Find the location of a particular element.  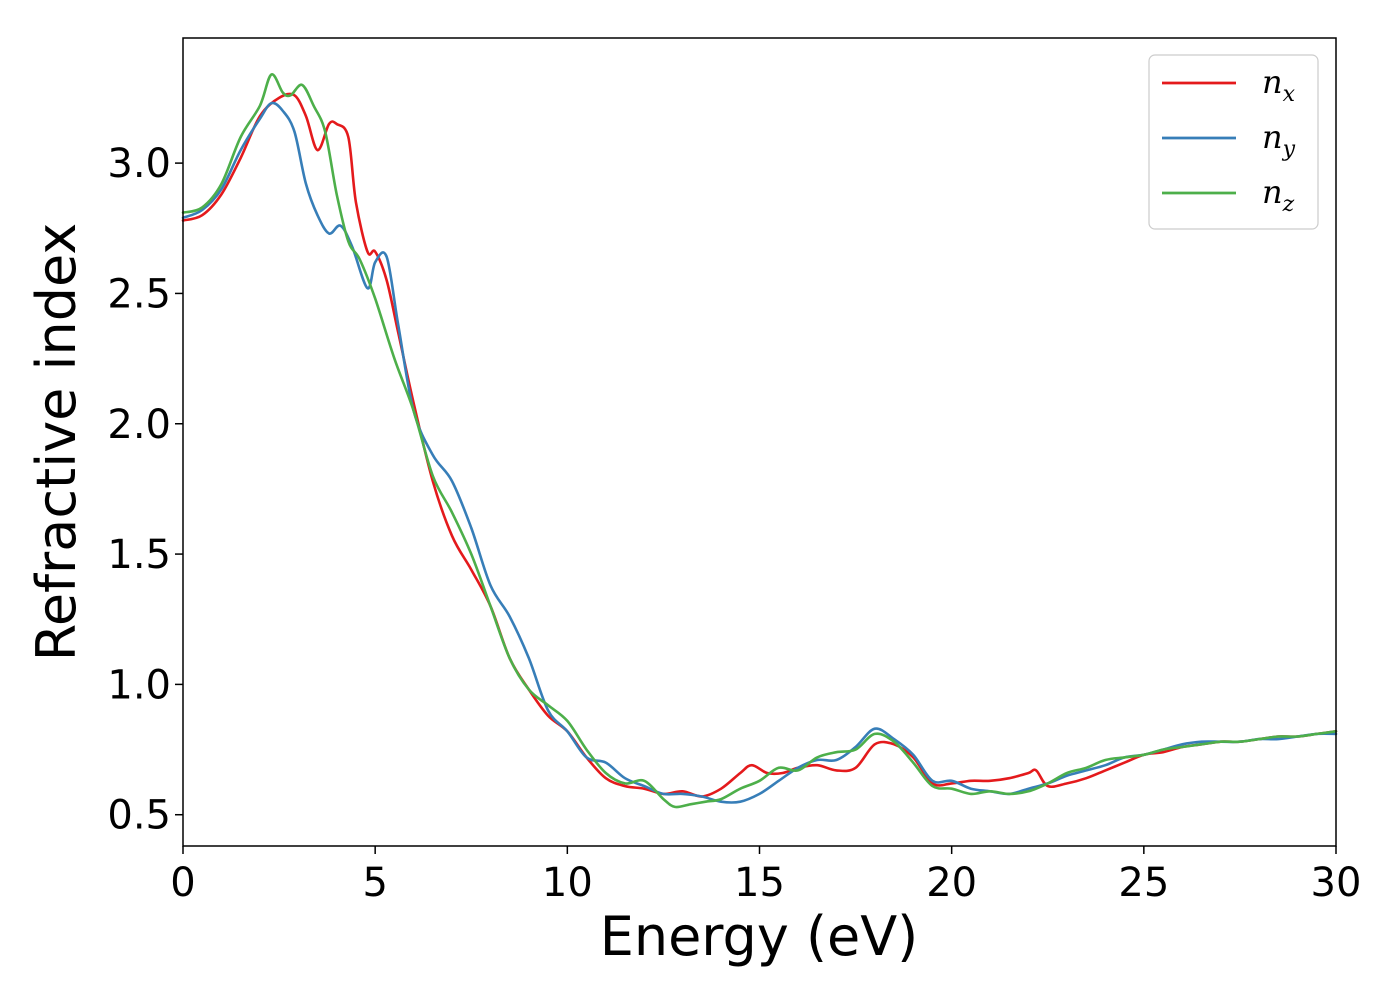

x-tick-label: 15 is located at coordinates (759, 883).